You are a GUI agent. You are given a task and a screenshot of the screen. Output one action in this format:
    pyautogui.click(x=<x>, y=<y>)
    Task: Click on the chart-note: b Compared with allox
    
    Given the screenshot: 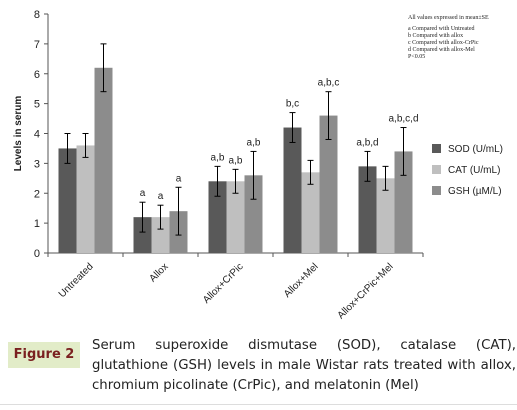 What is the action you would take?
    pyautogui.click(x=435, y=36)
    